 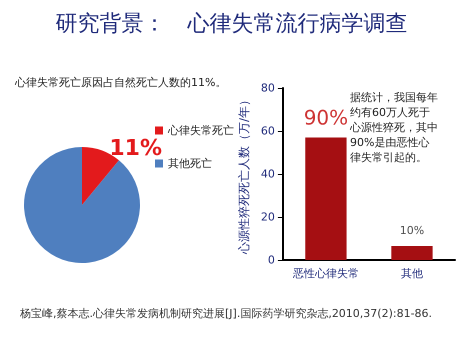 I want to click on y-tick-label: 0, so click(x=271, y=260).